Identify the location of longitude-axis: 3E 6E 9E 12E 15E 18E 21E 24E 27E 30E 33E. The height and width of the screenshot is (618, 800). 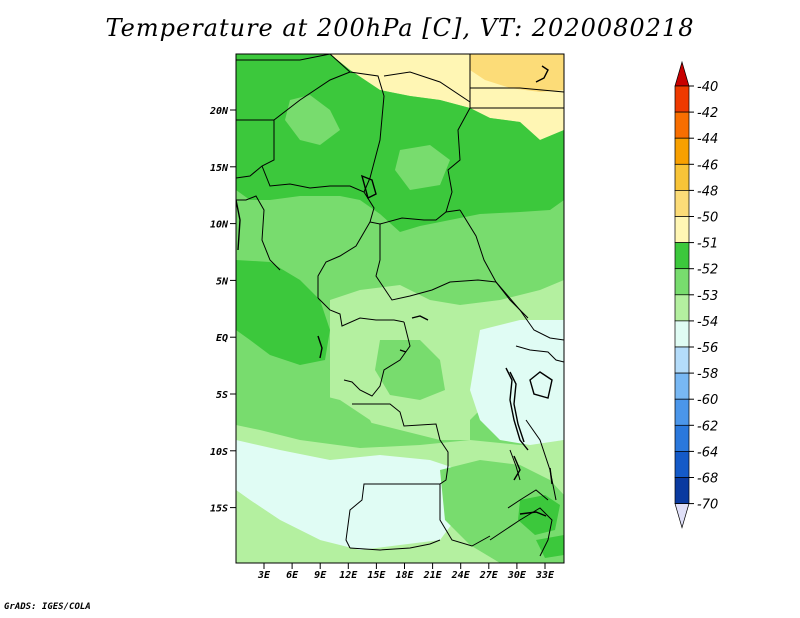
(406, 572).